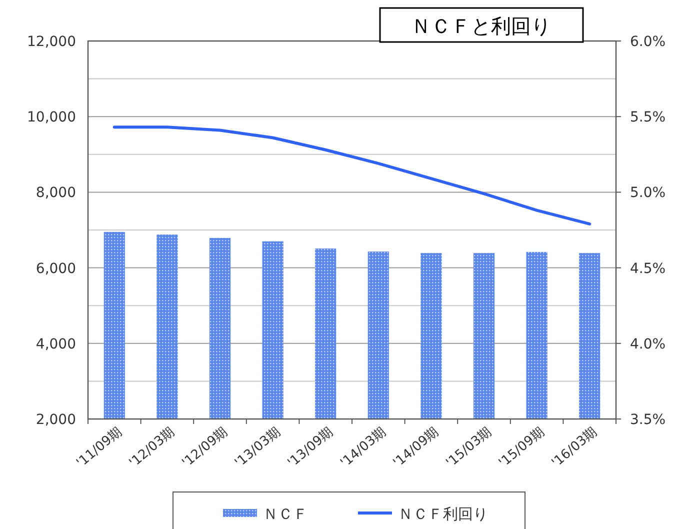 The height and width of the screenshot is (529, 694). Describe the element at coordinates (648, 268) in the screenshot. I see `y2-tick-label: 4.5%` at that location.